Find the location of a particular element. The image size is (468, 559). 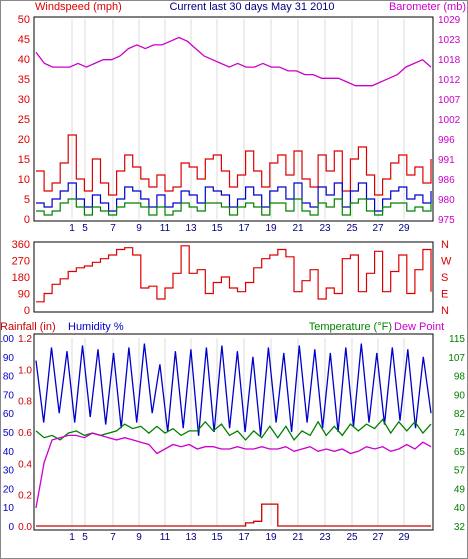

y-tick-label-barometer: 996 is located at coordinates (446, 140).